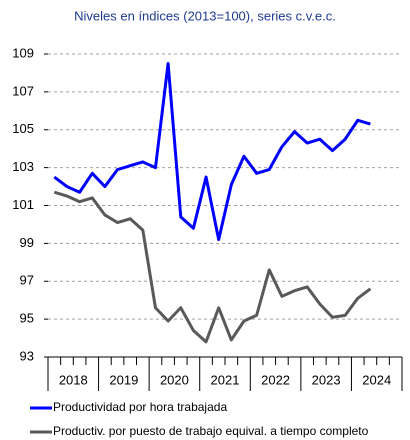 The height and width of the screenshot is (440, 410). What do you see at coordinates (275, 379) in the screenshot?
I see `x-group-label: 2022` at bounding box center [275, 379].